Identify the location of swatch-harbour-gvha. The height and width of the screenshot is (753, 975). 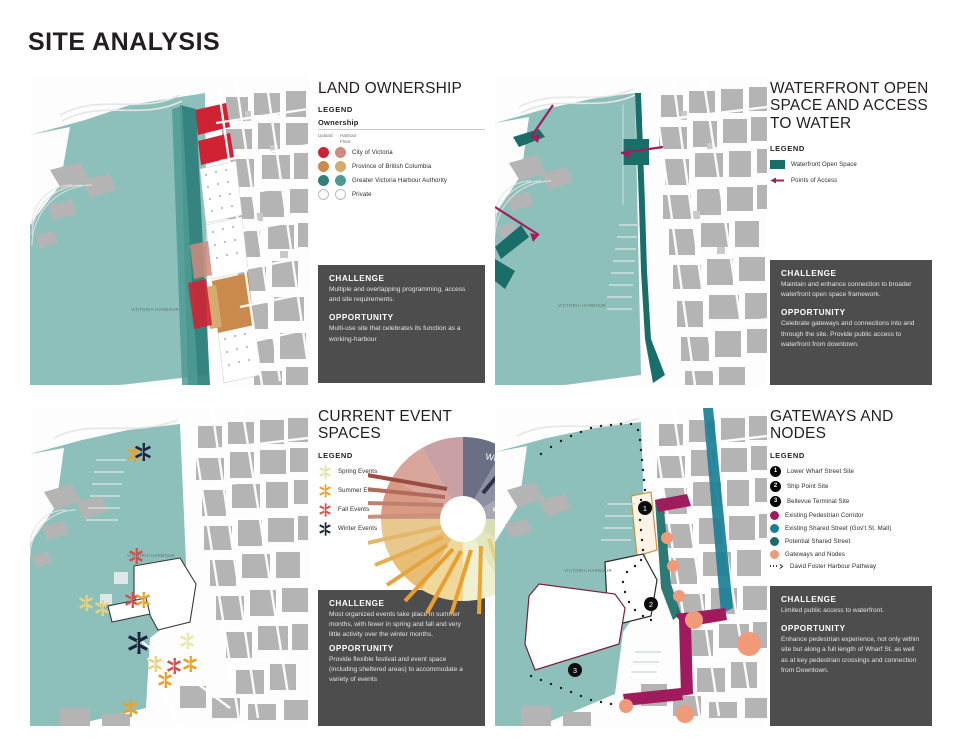
(340, 180).